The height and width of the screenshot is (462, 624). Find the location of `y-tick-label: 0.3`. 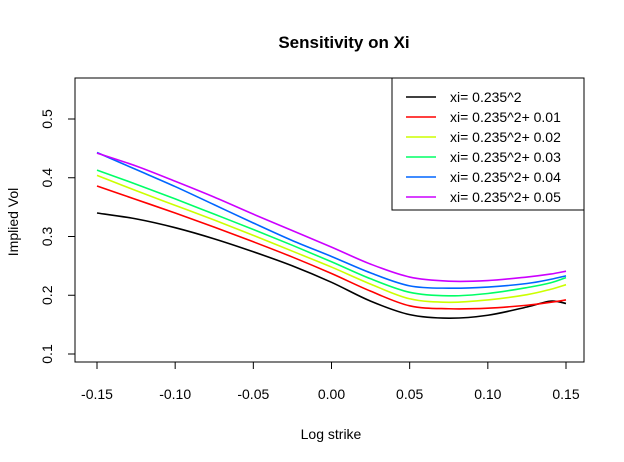

y-tick-label: 0.3 is located at coordinates (47, 237).